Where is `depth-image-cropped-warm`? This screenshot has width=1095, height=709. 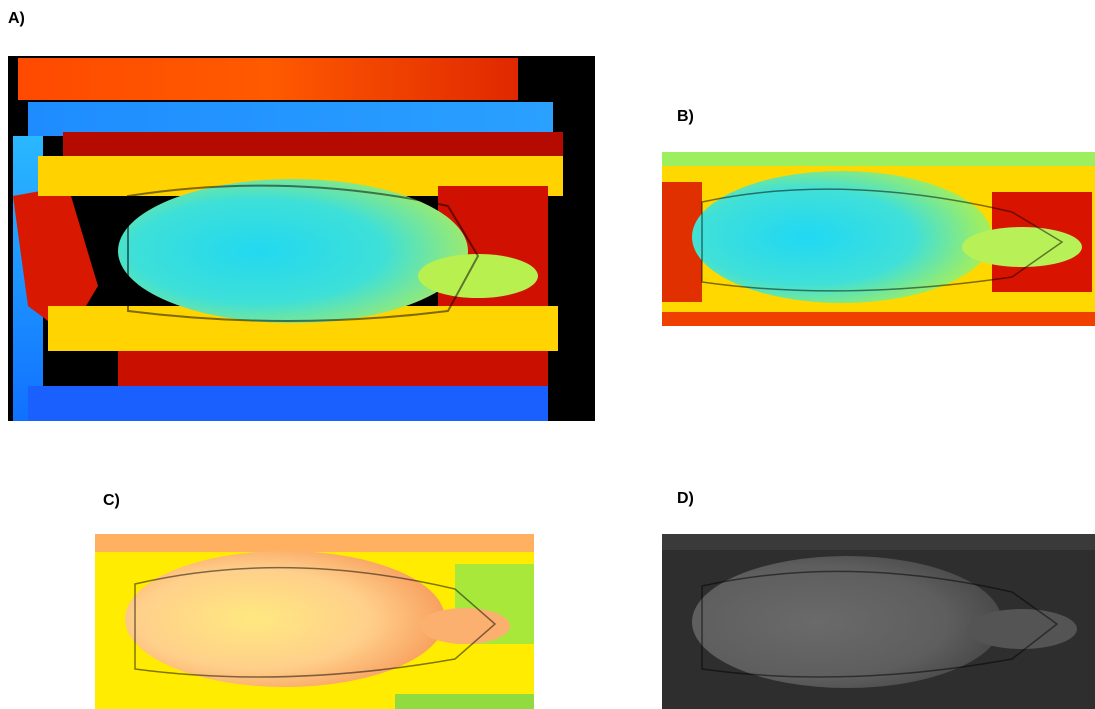 depth-image-cropped-warm is located at coordinates (314, 621).